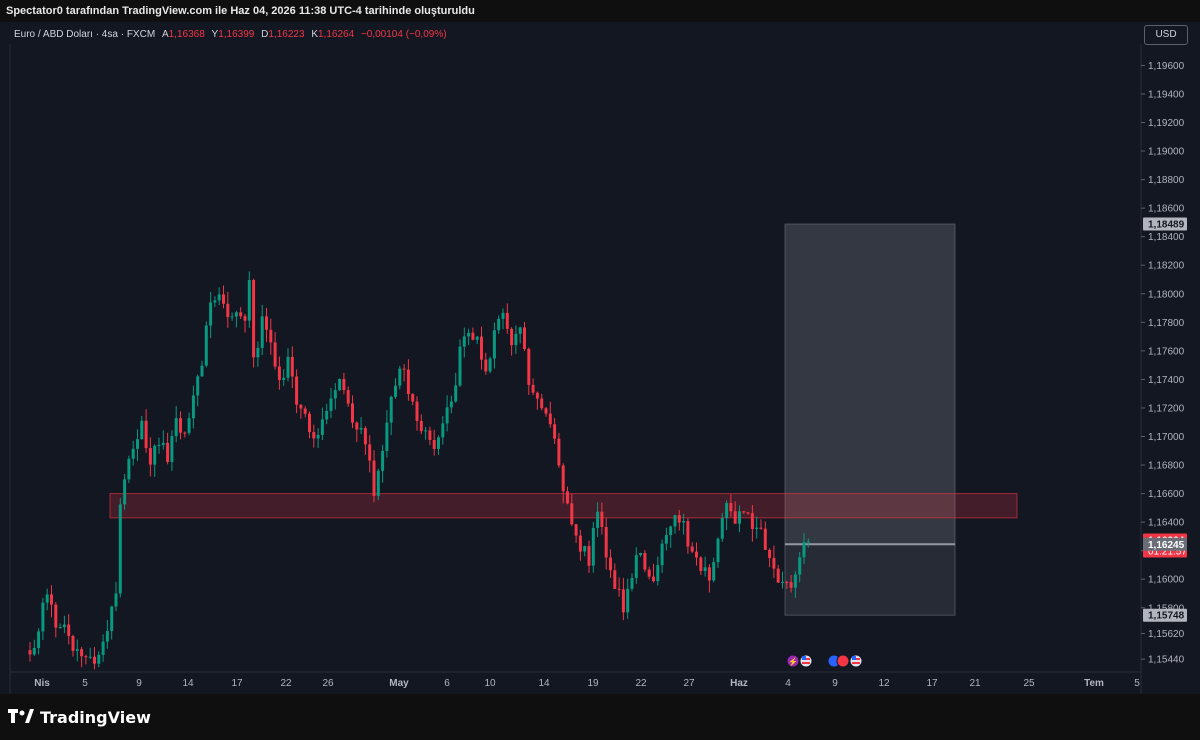 The width and height of the screenshot is (1200, 740). I want to click on projection-box-upper, so click(870, 384).